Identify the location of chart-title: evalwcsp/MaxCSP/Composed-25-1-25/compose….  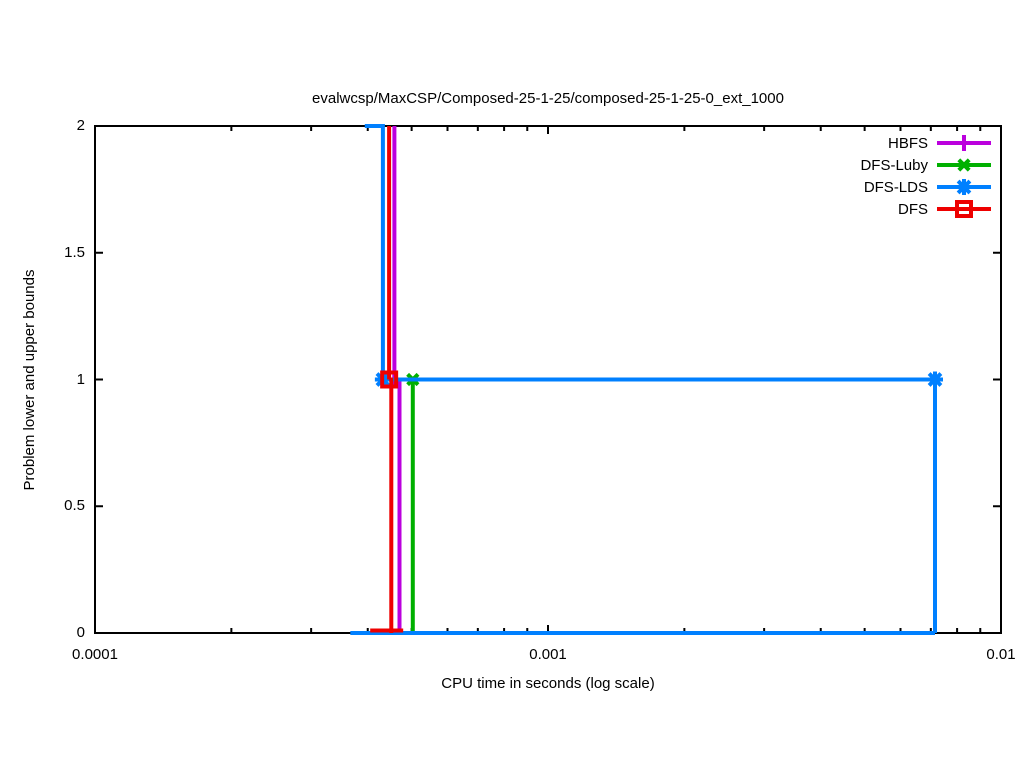
(548, 98).